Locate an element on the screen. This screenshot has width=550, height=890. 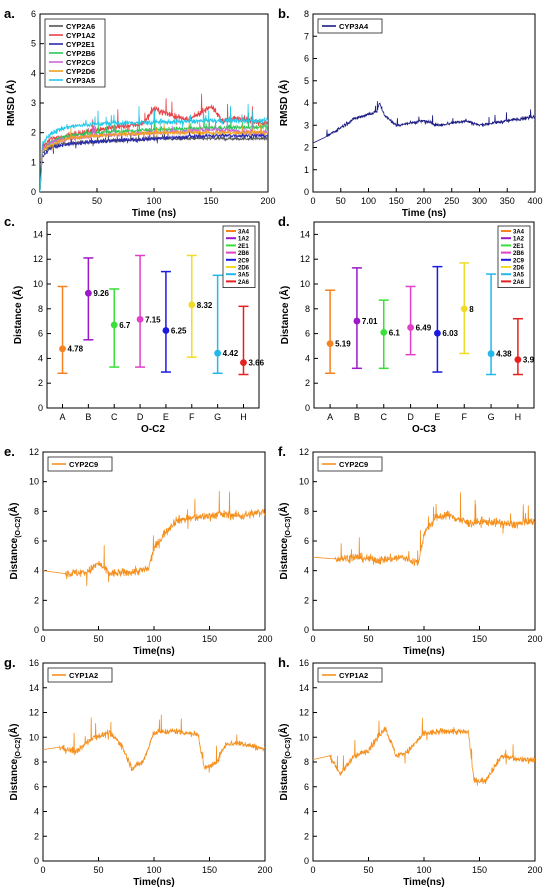
error-bar-2d6: 8 is located at coordinates (466, 308).